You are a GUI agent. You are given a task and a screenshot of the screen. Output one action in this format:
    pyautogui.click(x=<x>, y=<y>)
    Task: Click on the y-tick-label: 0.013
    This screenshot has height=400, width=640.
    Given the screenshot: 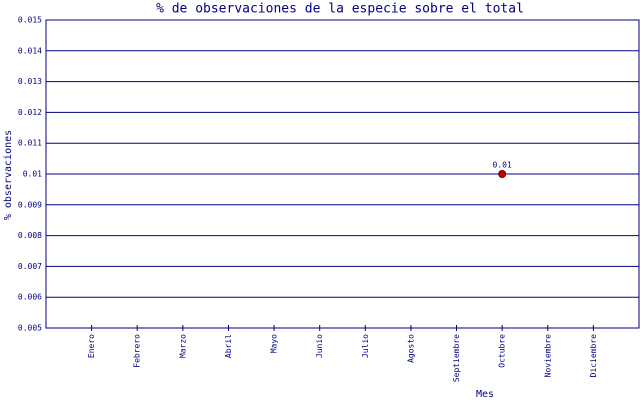 What is the action you would take?
    pyautogui.click(x=30, y=81)
    